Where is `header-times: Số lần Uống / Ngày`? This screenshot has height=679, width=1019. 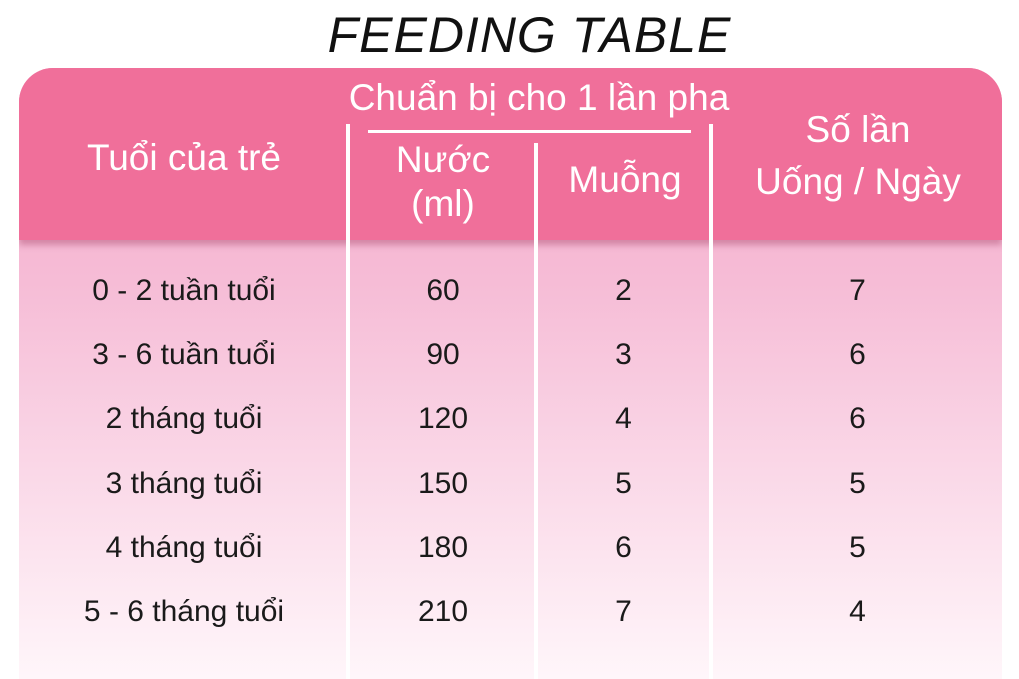
header-times: Số lần Uống / Ngày is located at coordinates (858, 156).